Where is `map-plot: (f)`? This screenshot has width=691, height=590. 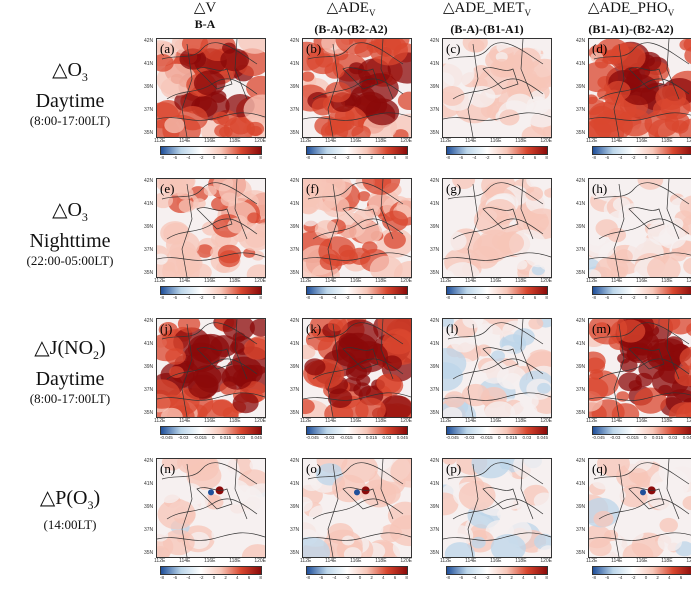
map-plot: (f) is located at coordinates (357, 228).